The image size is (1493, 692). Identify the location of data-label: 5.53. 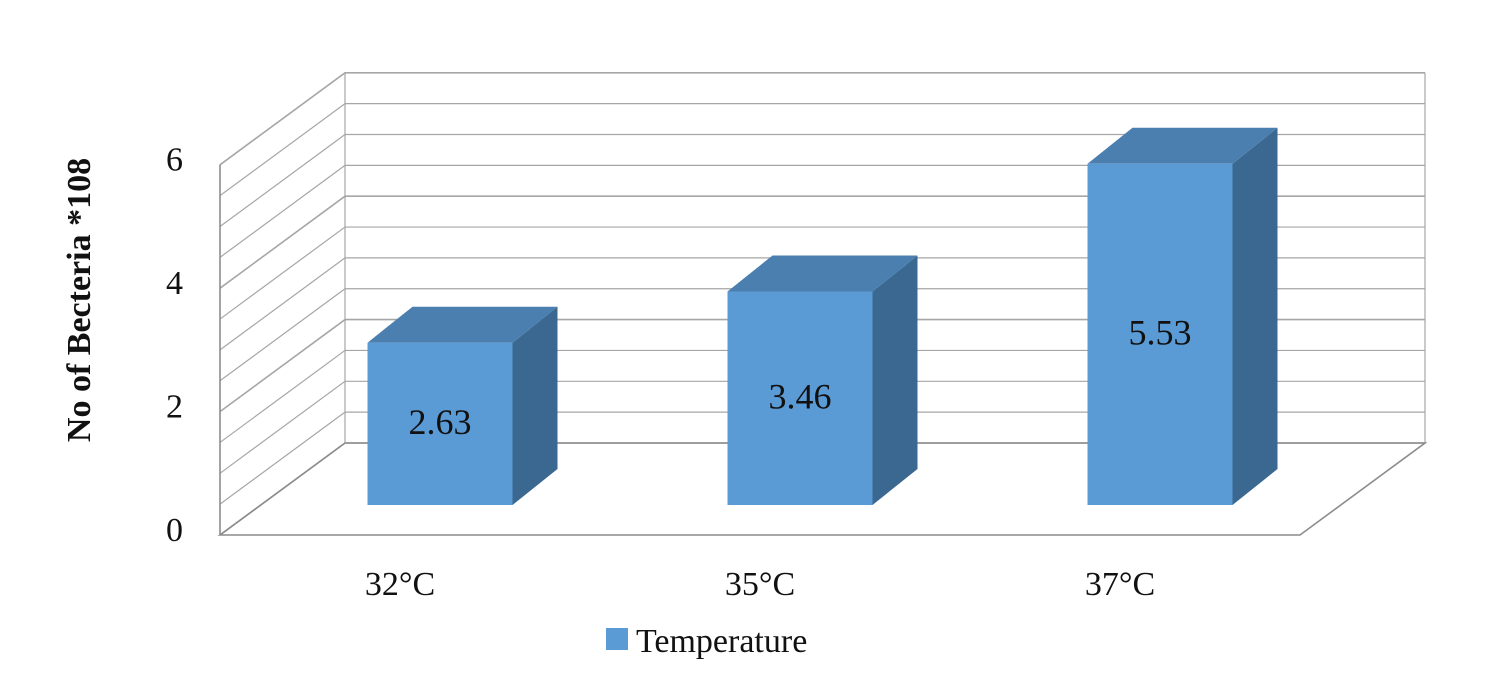
(1160, 333).